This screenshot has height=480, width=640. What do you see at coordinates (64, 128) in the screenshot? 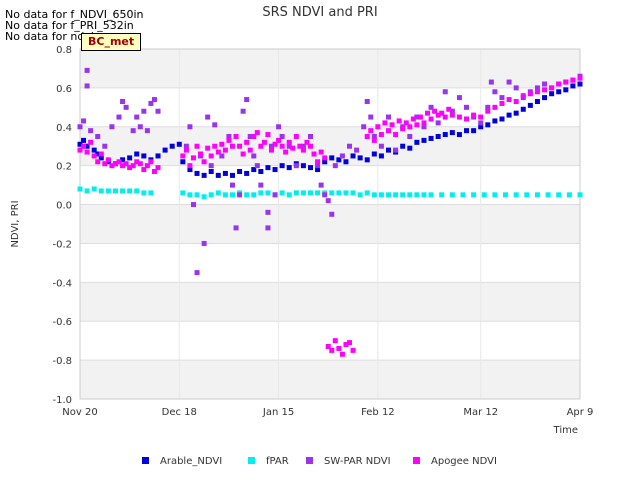
I see `y-tick-label: 0.4` at bounding box center [64, 128].